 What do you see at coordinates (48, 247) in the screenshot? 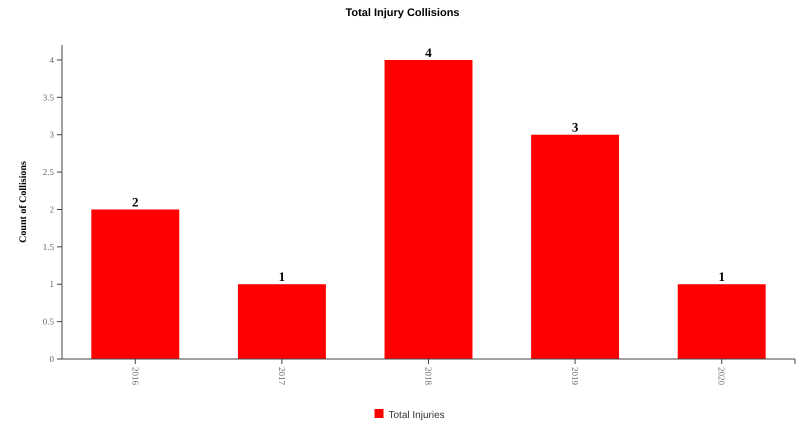
I see `y-tick-label: 1.5` at bounding box center [48, 247].